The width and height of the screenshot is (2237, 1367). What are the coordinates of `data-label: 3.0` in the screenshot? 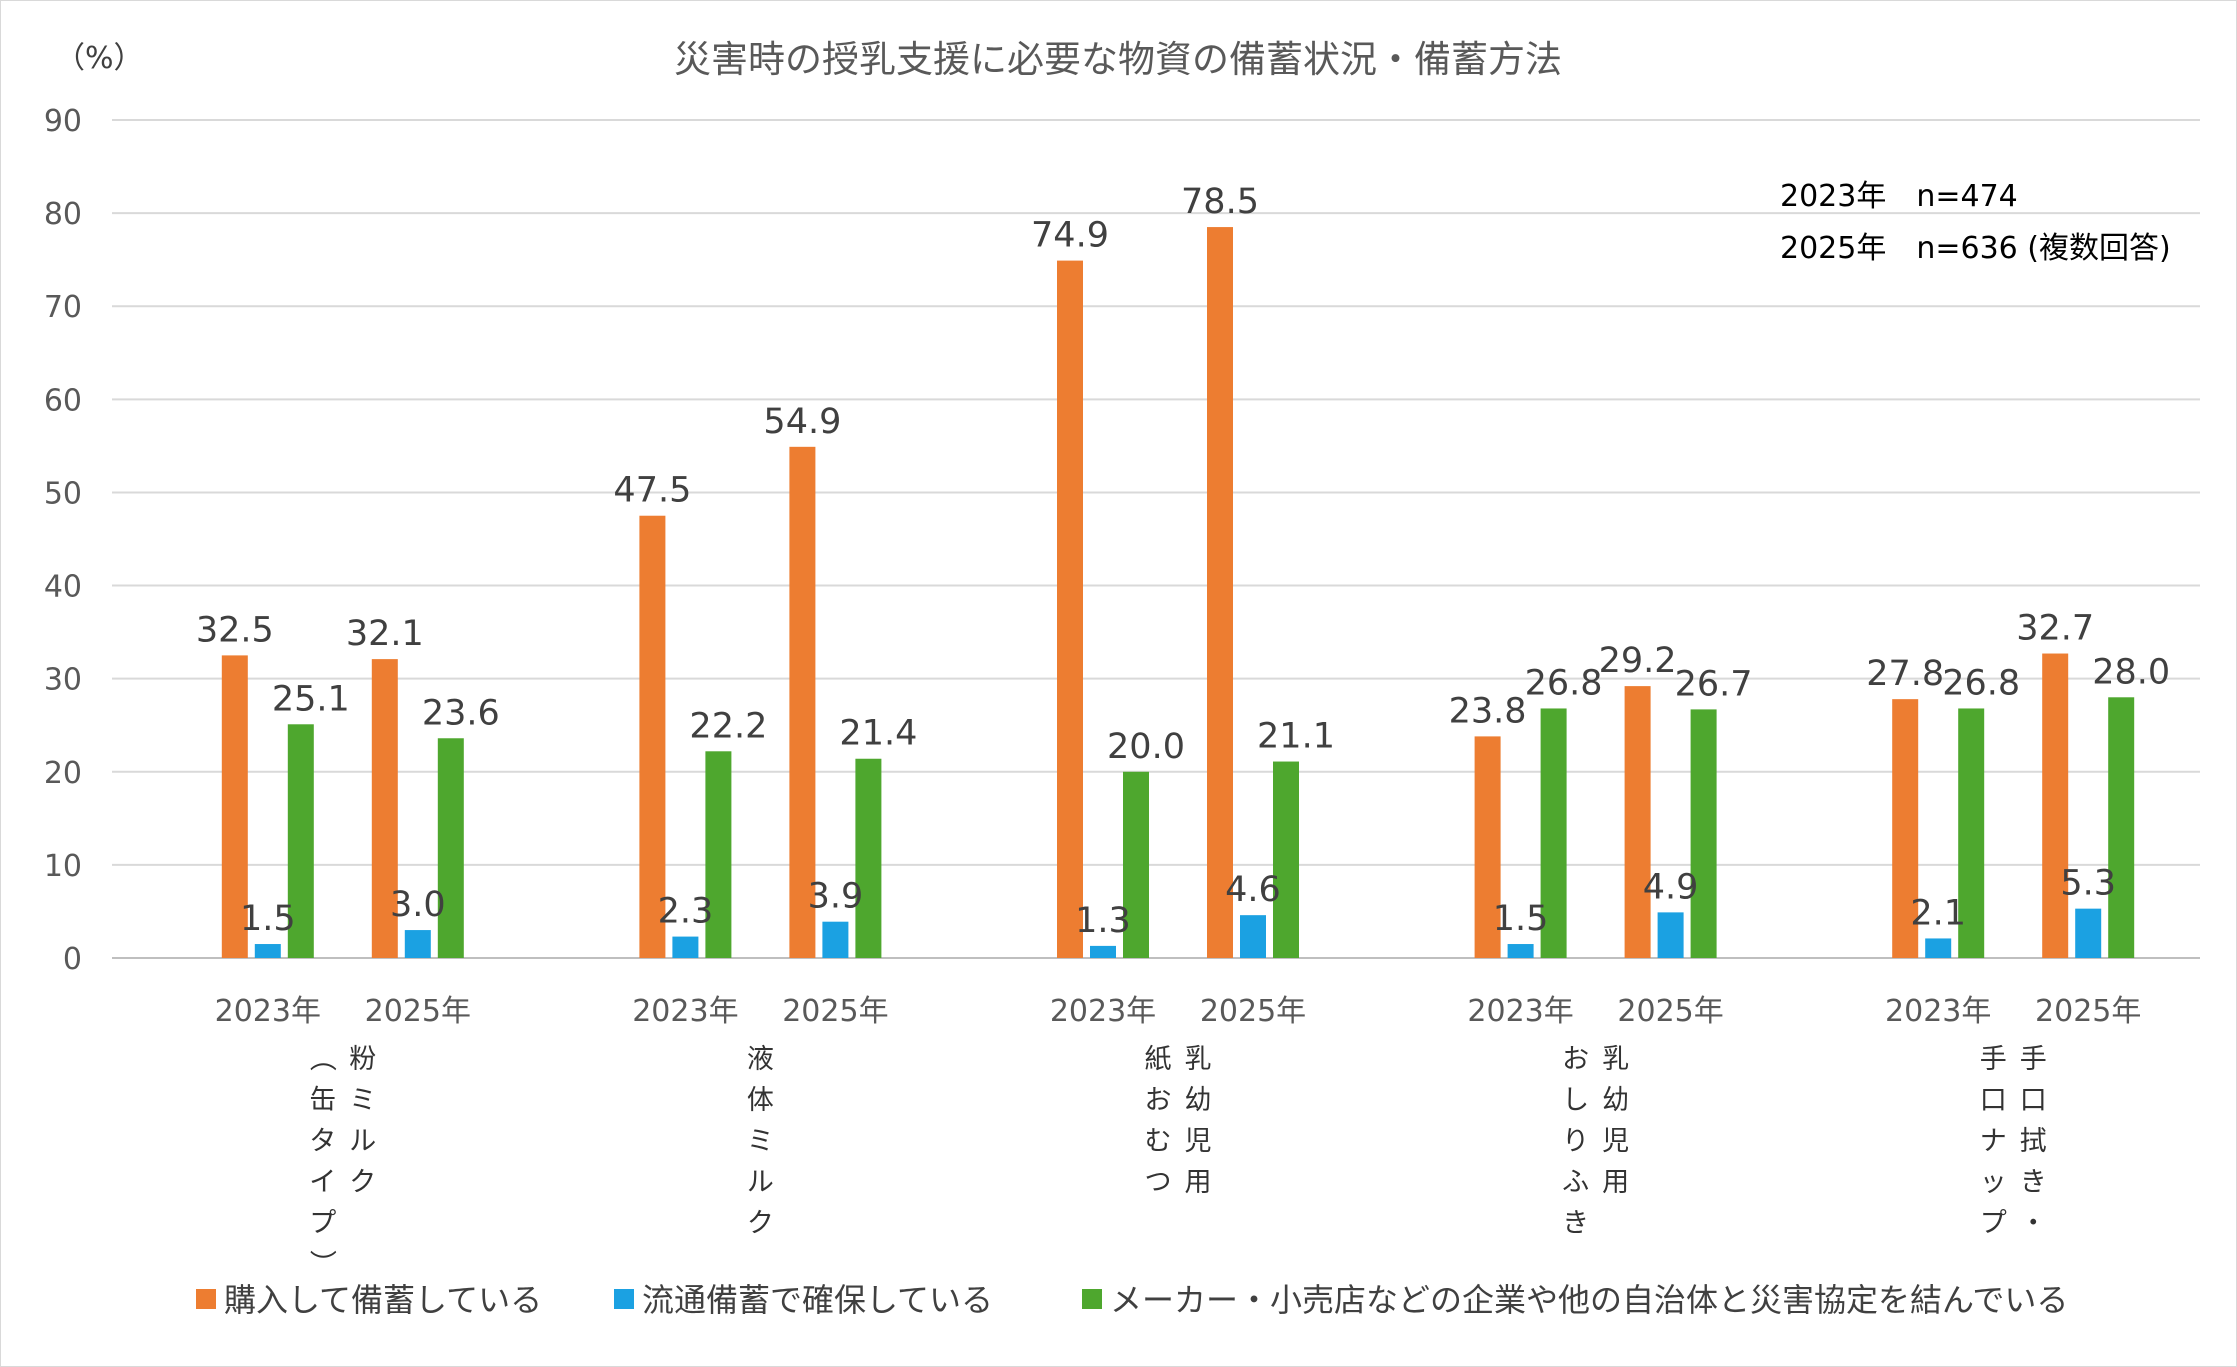 It's located at (418, 905).